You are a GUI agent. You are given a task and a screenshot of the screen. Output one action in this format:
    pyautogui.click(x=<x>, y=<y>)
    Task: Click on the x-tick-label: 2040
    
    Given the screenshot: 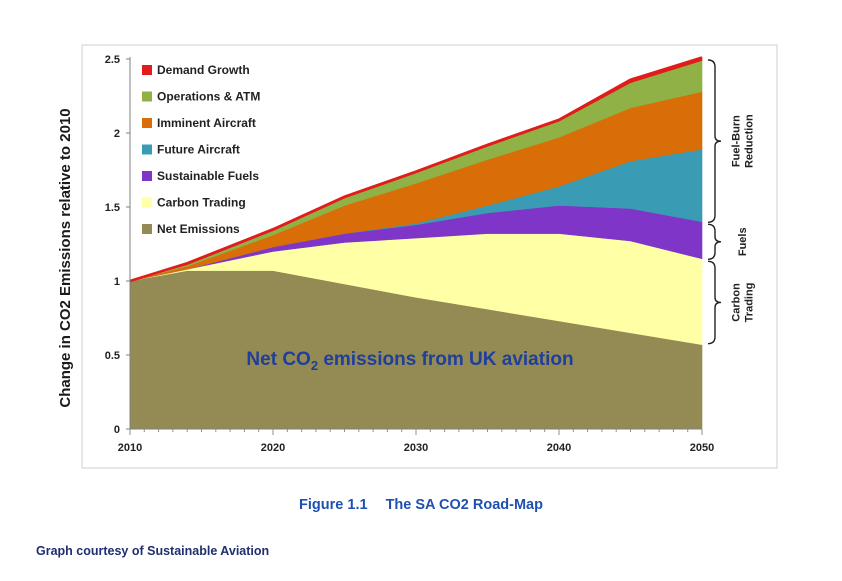 What is the action you would take?
    pyautogui.click(x=559, y=448)
    